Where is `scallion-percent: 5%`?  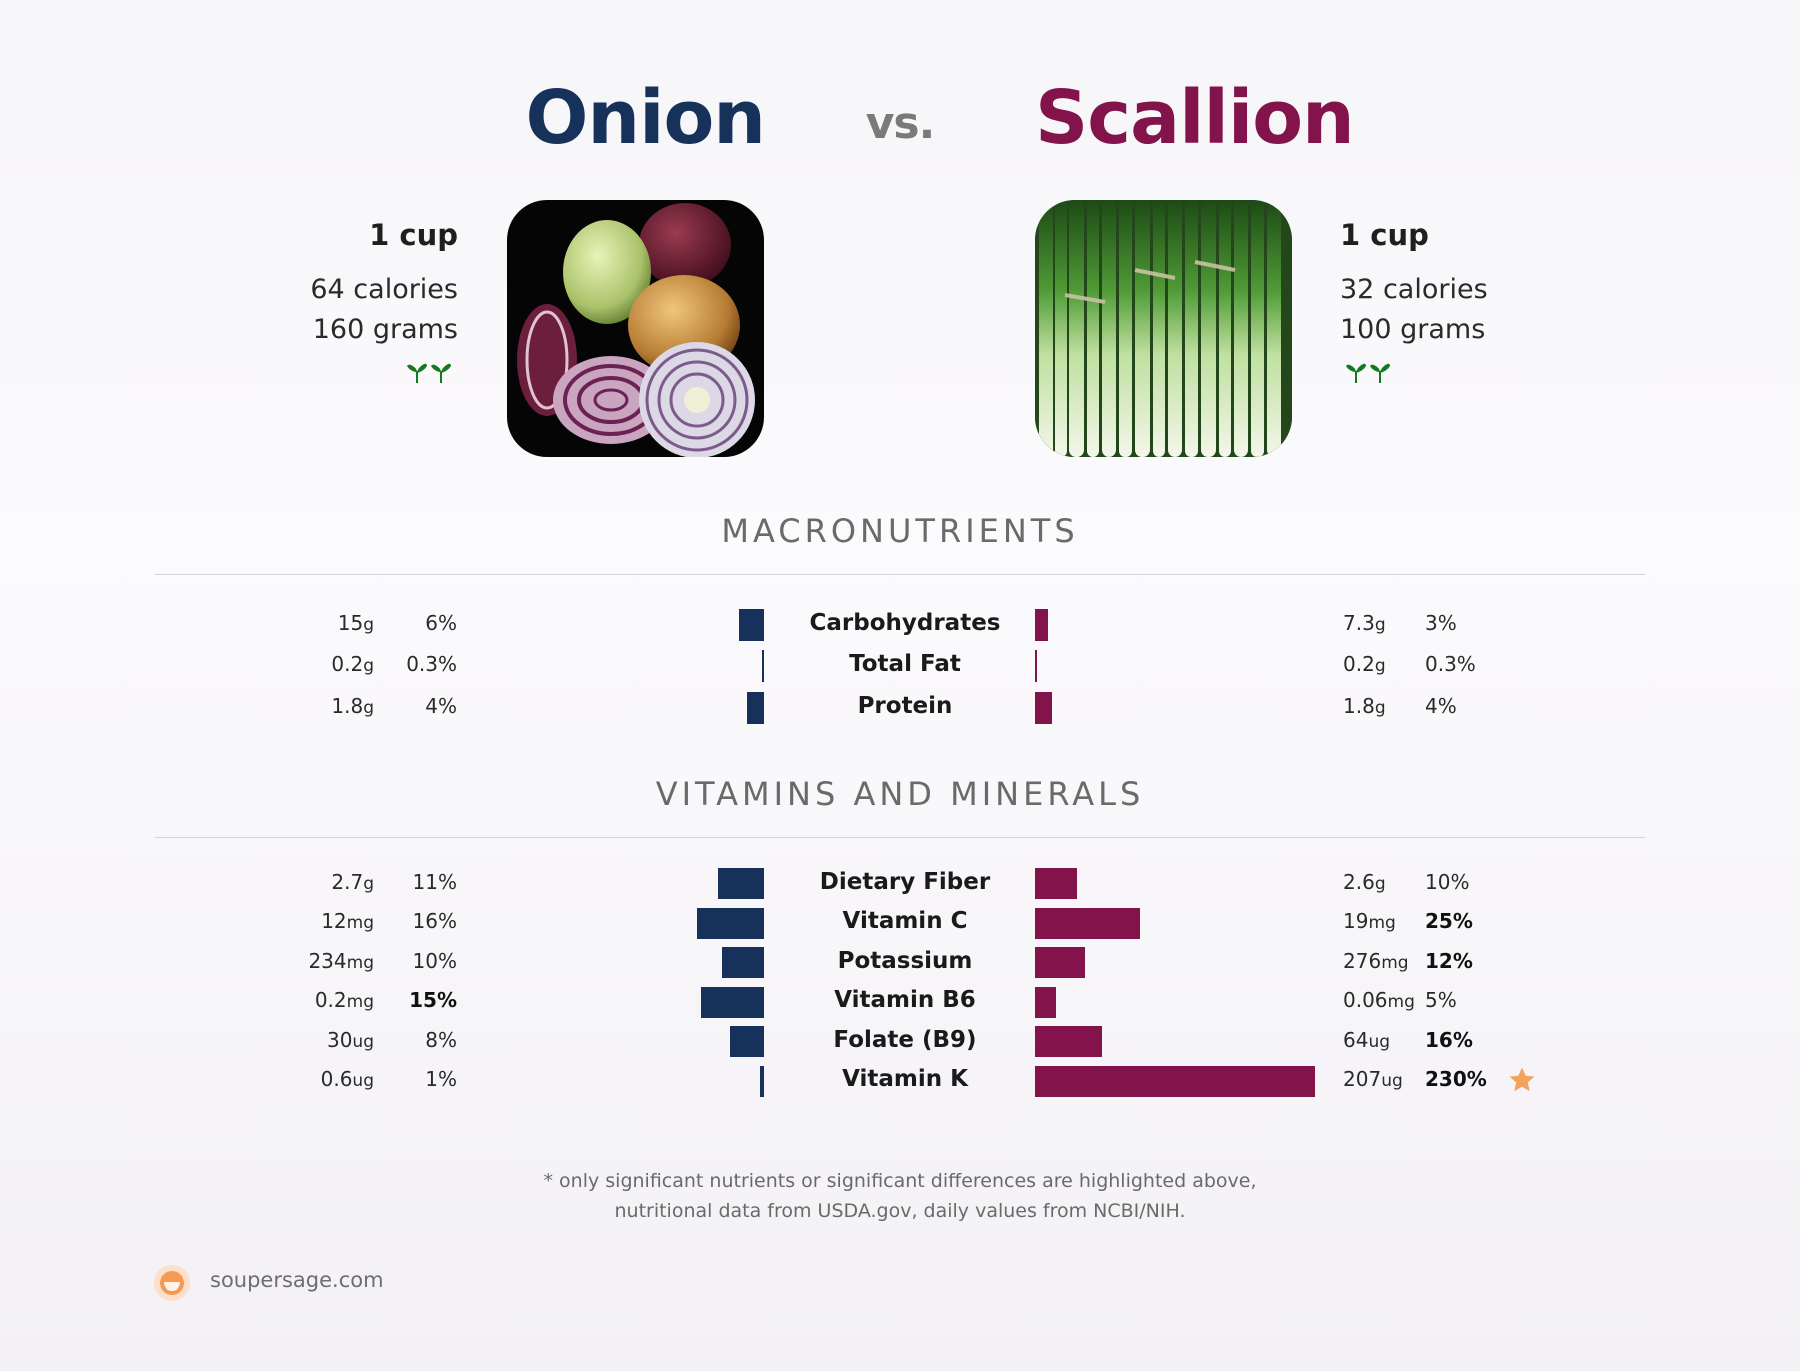
scallion-percent: 5% is located at coordinates (1441, 1000).